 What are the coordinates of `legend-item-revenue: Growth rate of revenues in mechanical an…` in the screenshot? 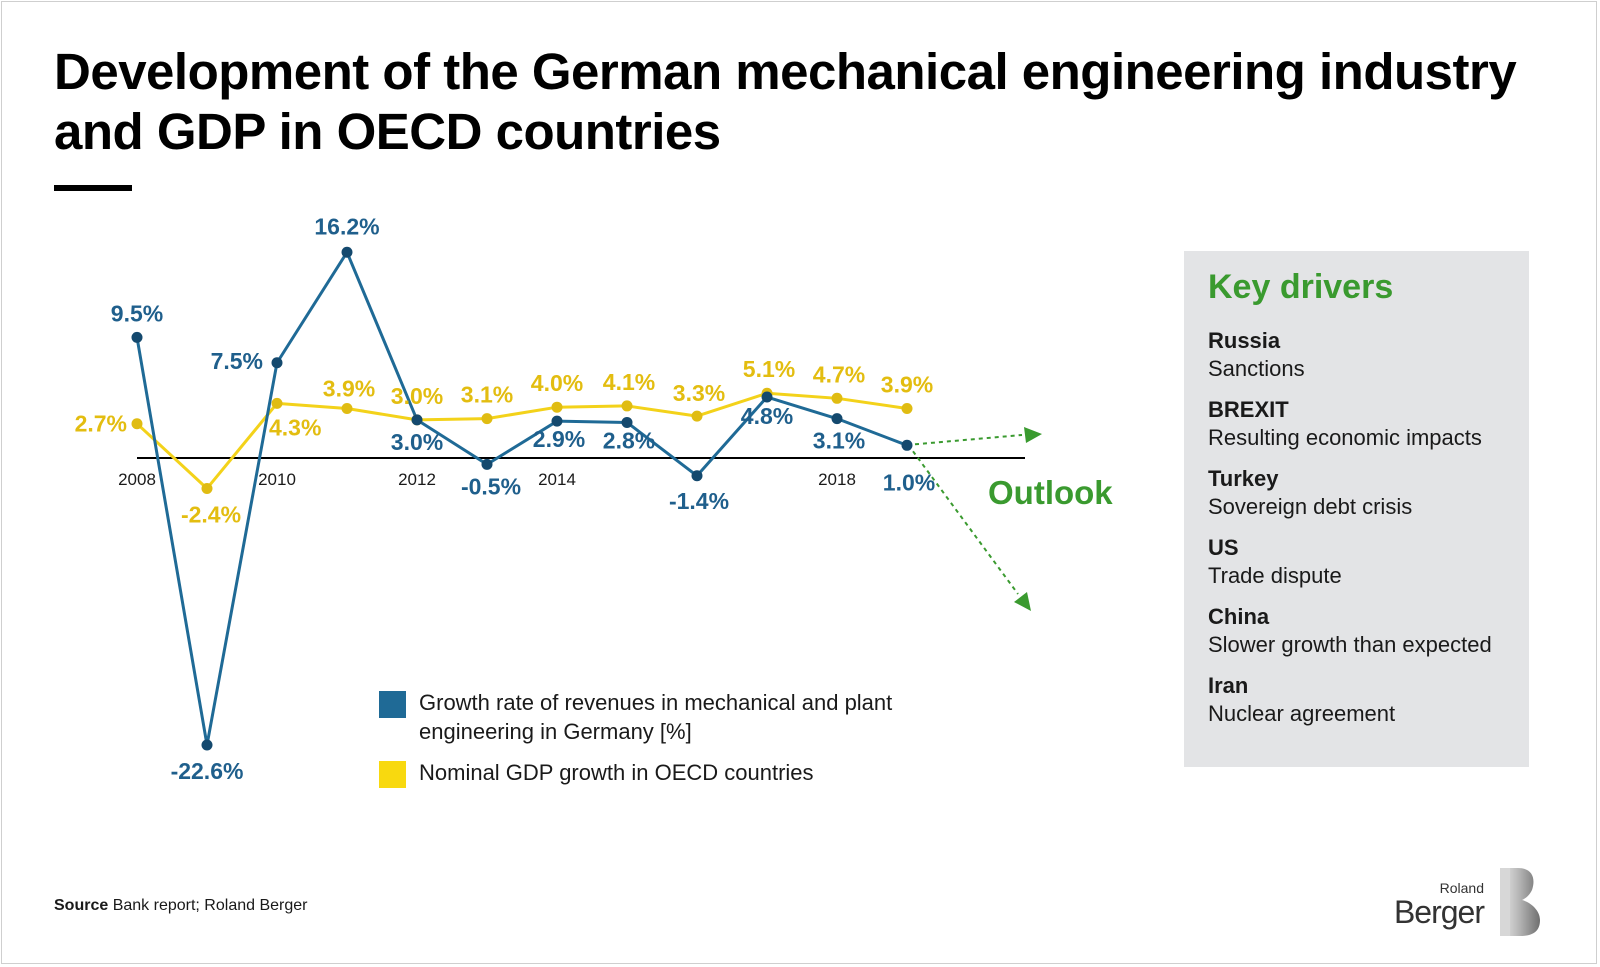 It's located at (659, 717).